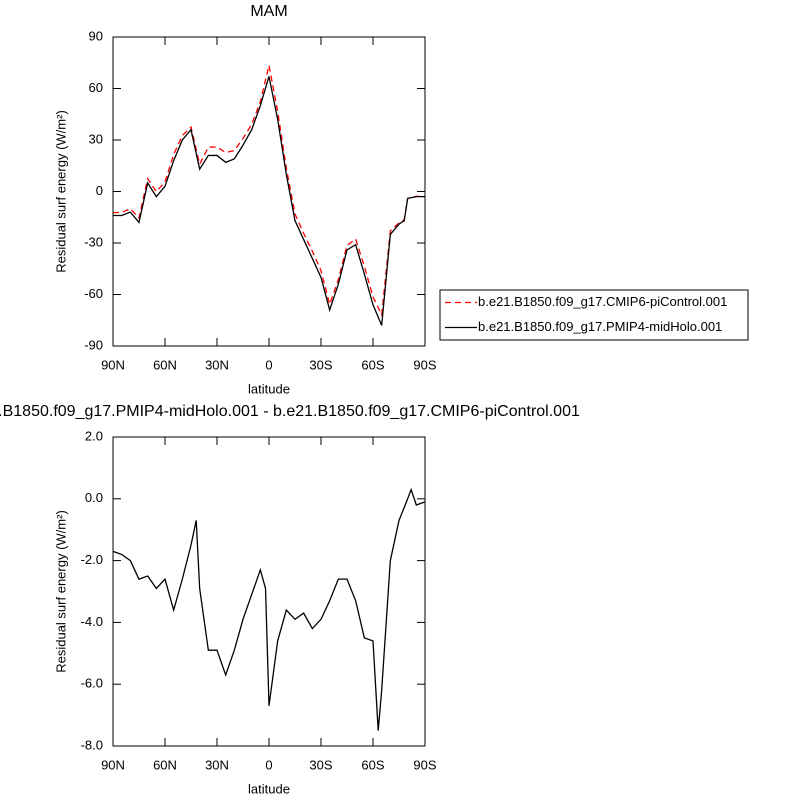 The width and height of the screenshot is (800, 800). What do you see at coordinates (594, 315) in the screenshot?
I see `legend-box` at bounding box center [594, 315].